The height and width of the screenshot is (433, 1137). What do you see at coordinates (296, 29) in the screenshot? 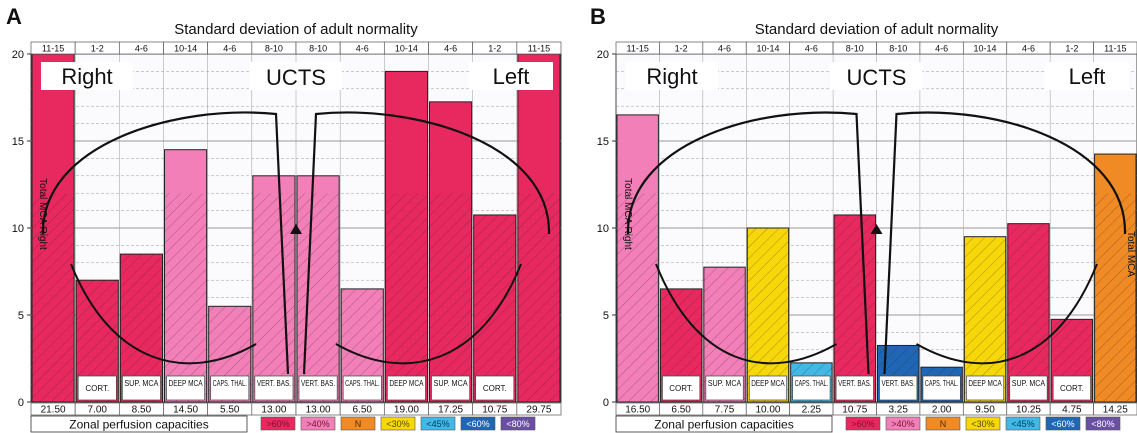
I see `chart-title: Standard deviation of adult normality` at bounding box center [296, 29].